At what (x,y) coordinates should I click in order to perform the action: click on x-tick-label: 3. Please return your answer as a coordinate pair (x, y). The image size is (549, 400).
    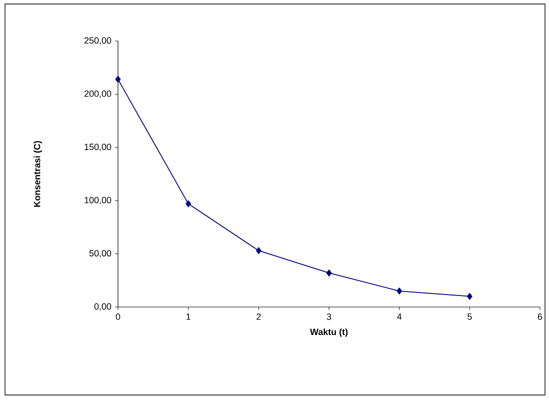
    Looking at the image, I should click on (329, 317).